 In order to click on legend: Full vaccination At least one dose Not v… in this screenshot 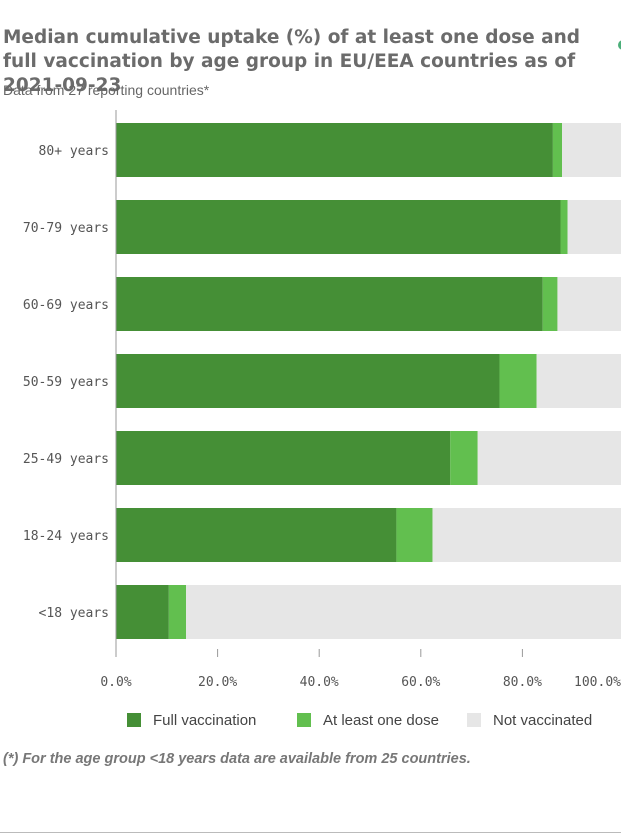, I will do `click(310, 720)`.